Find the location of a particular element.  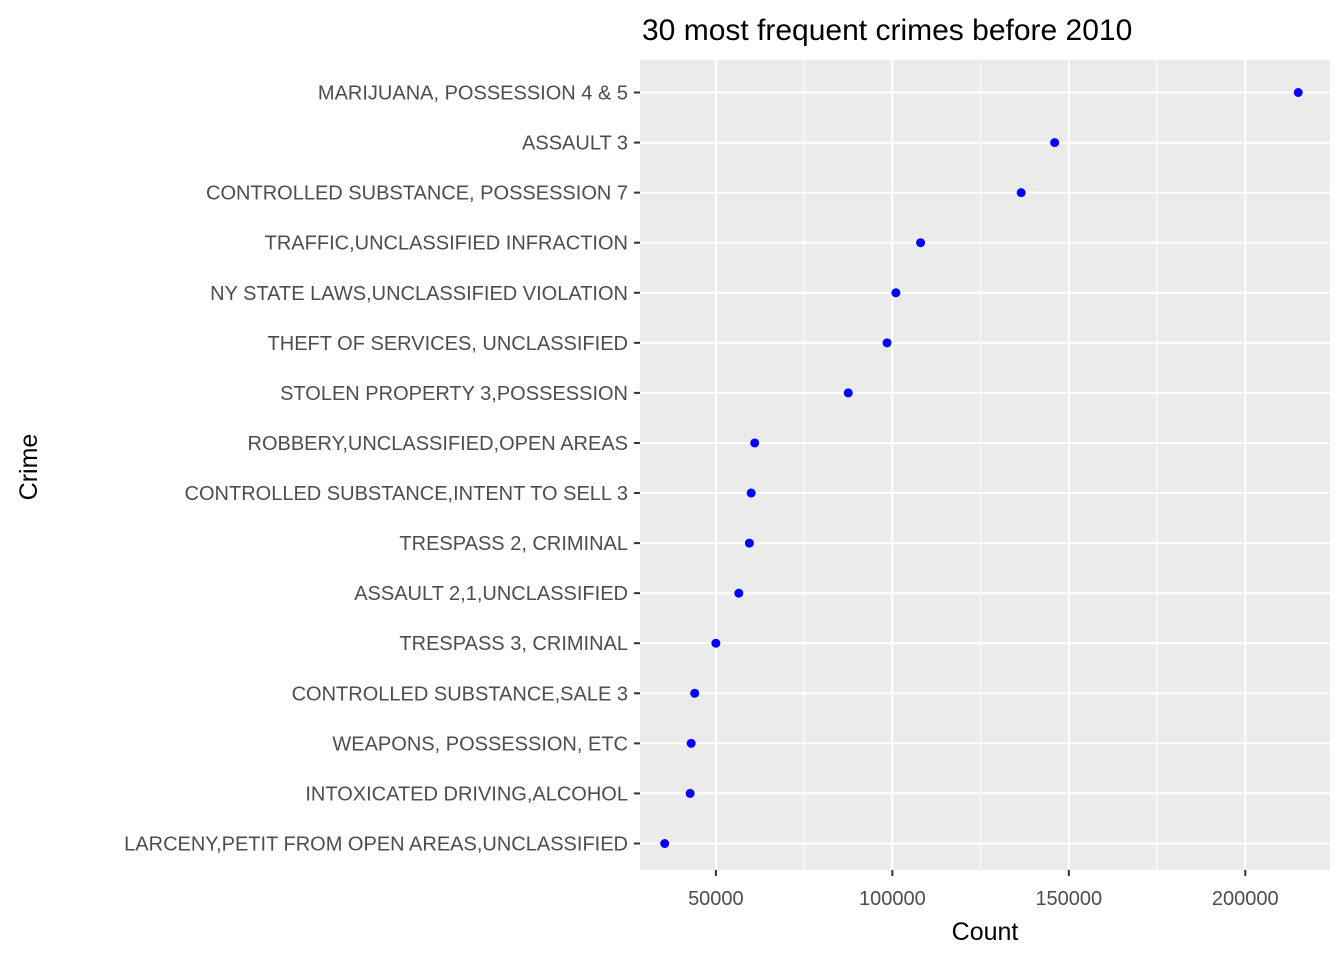

x-tick-label: 150000 is located at coordinates (1068, 899).